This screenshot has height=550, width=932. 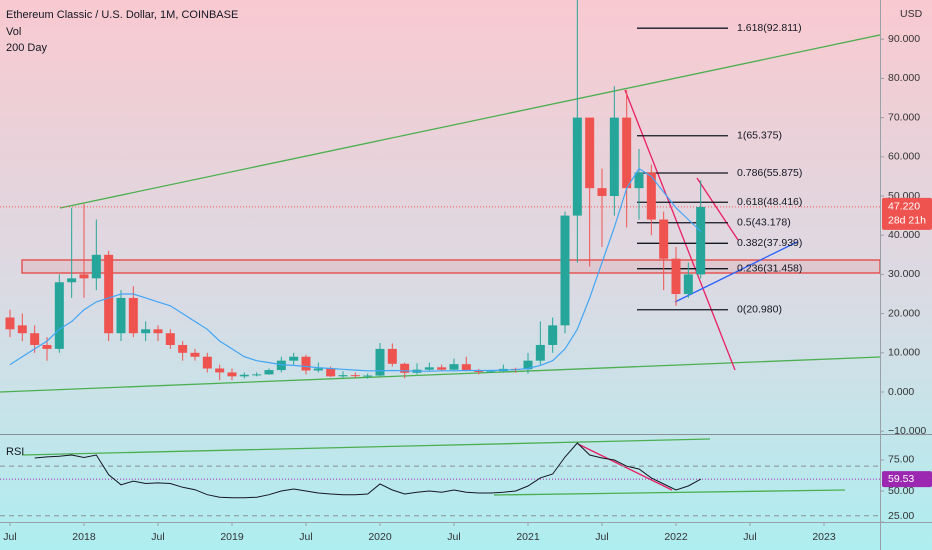 What do you see at coordinates (764, 223) in the screenshot?
I see `fib-label: 0.5(43.178)` at bounding box center [764, 223].